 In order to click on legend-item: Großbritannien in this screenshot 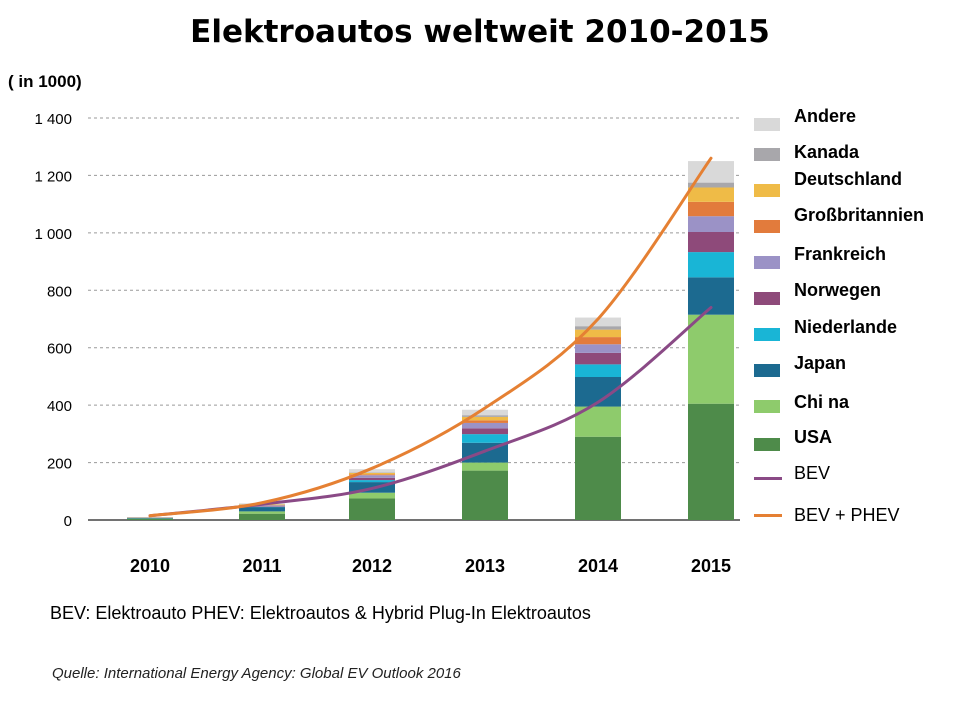, I will do `click(852, 168)`.